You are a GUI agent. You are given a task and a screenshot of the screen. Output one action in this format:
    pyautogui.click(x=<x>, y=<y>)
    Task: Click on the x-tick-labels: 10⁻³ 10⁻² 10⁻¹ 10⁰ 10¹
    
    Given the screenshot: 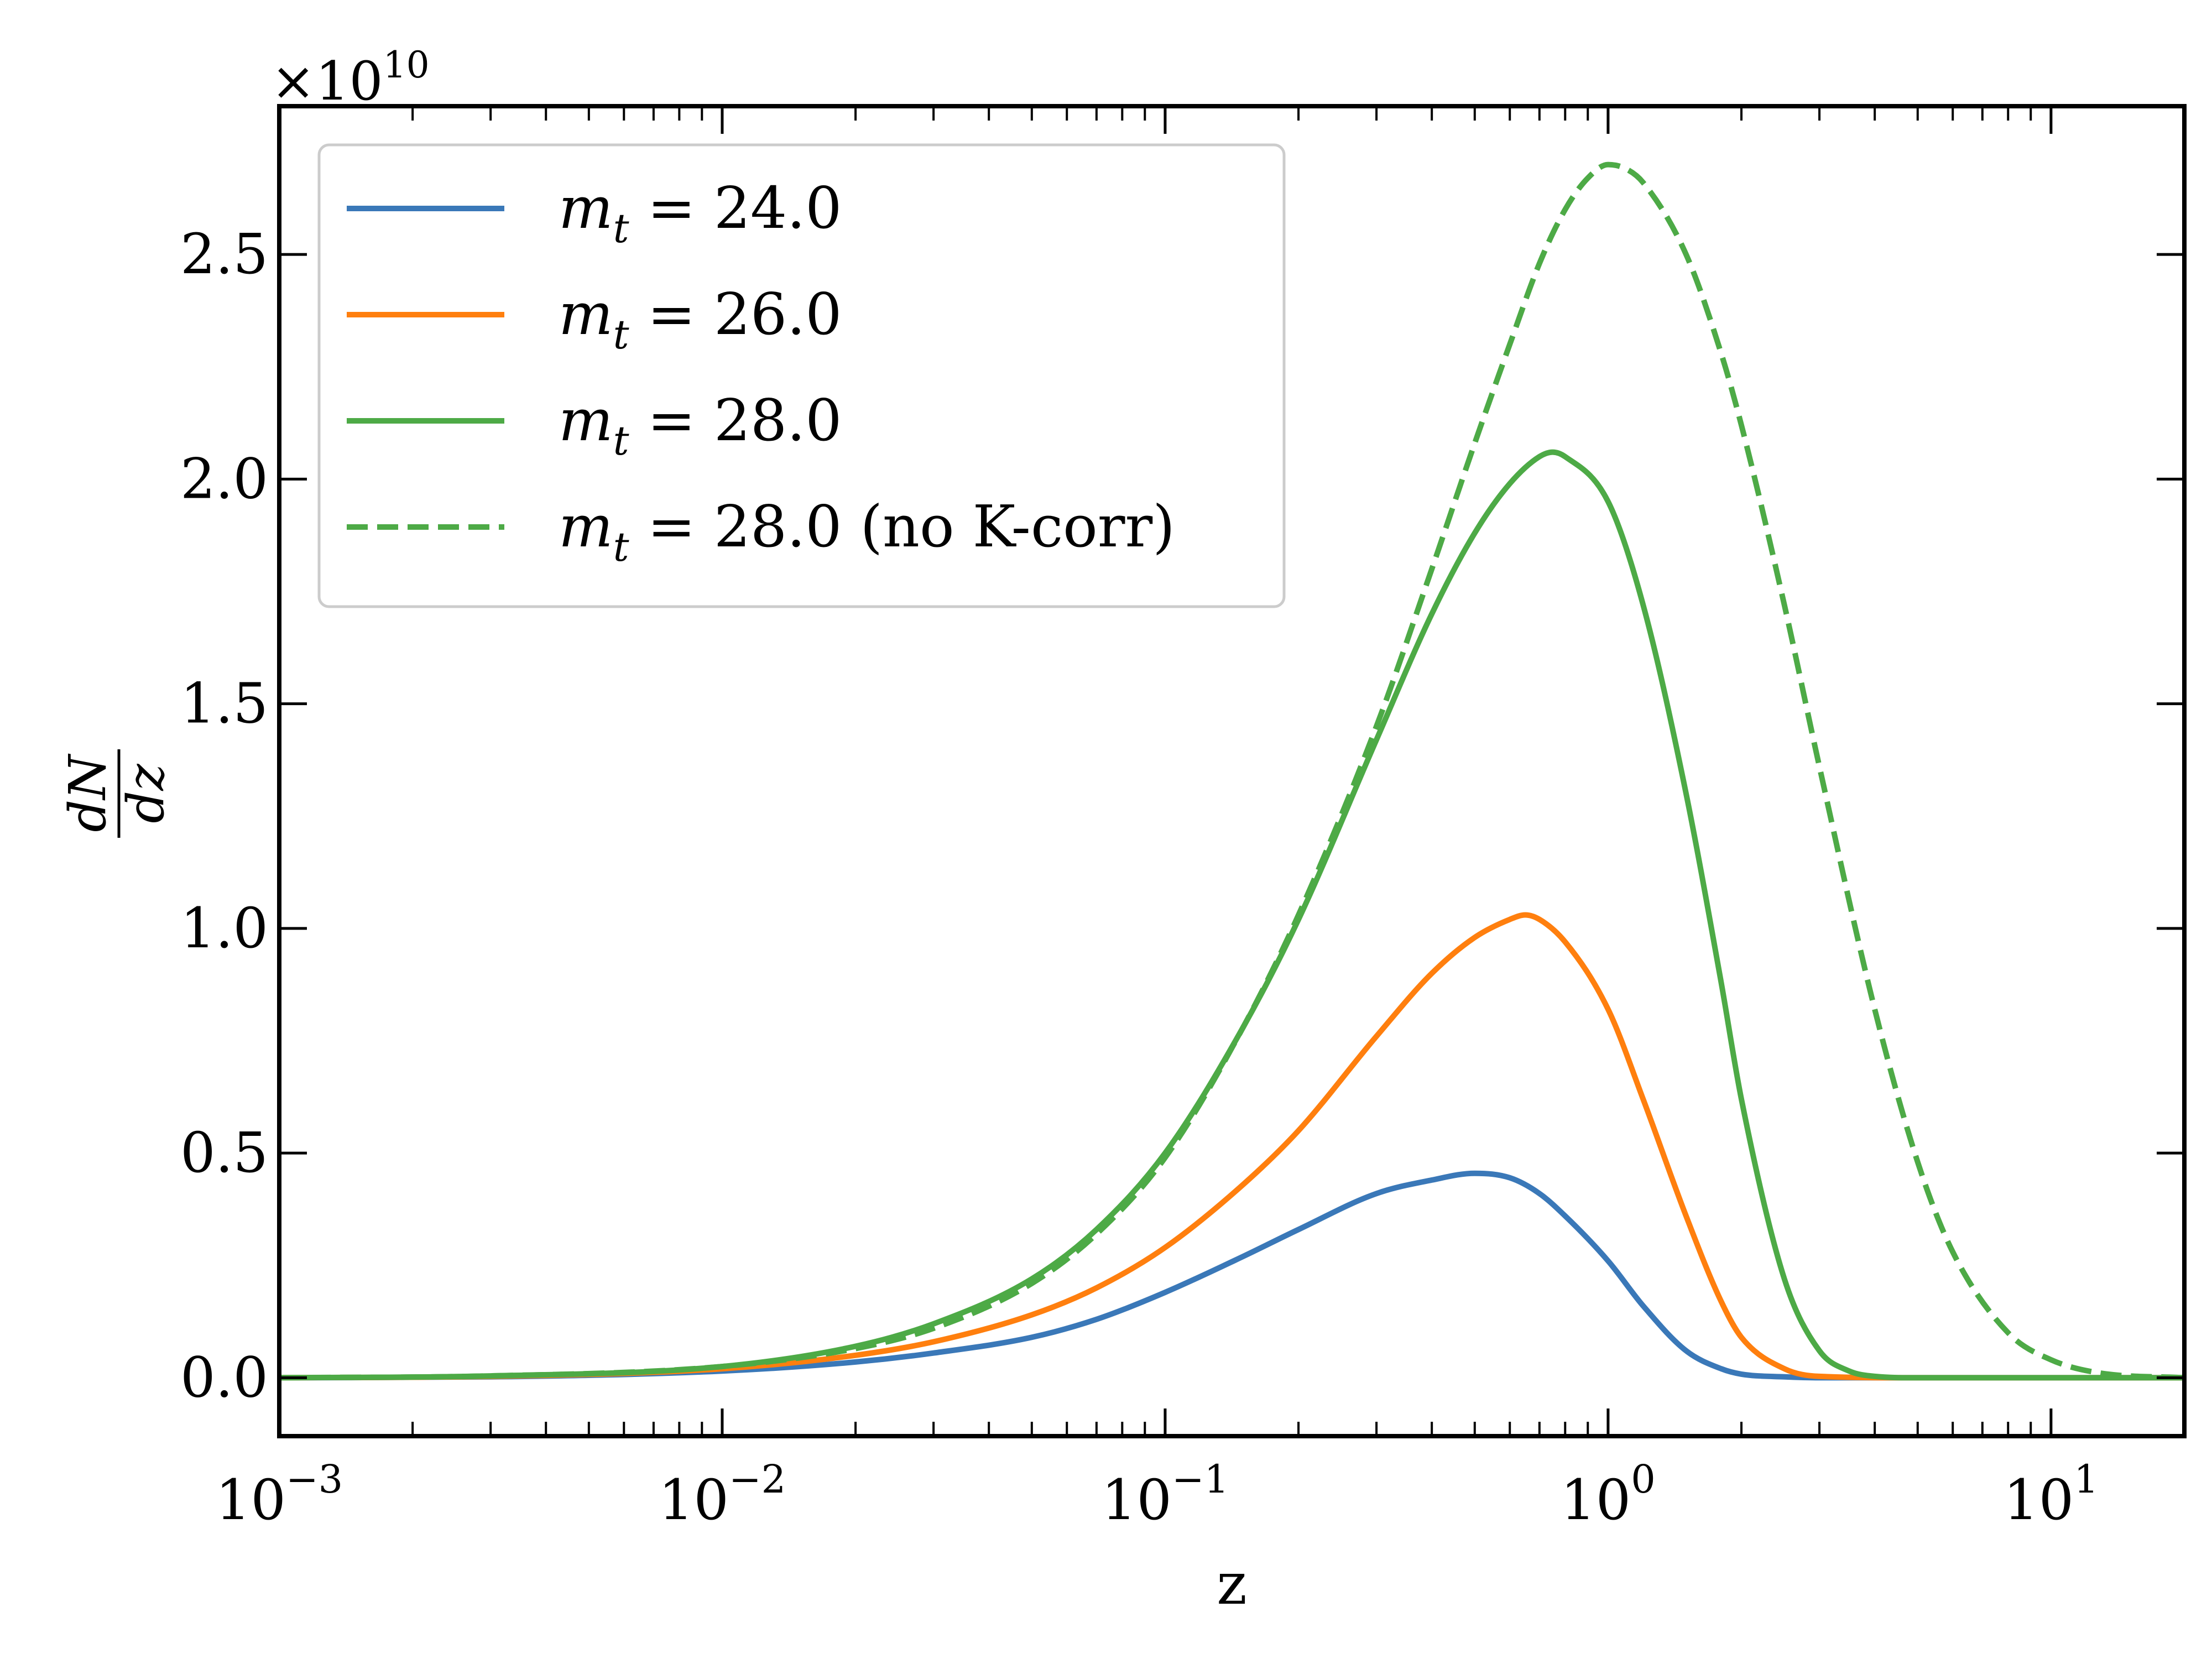 What is the action you would take?
    pyautogui.click(x=1158, y=1494)
    